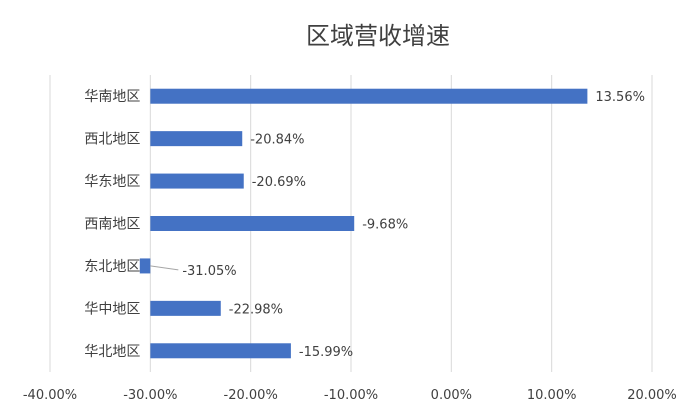  What do you see at coordinates (451, 395) in the screenshot?
I see `x-tick-label: 0.00%` at bounding box center [451, 395].